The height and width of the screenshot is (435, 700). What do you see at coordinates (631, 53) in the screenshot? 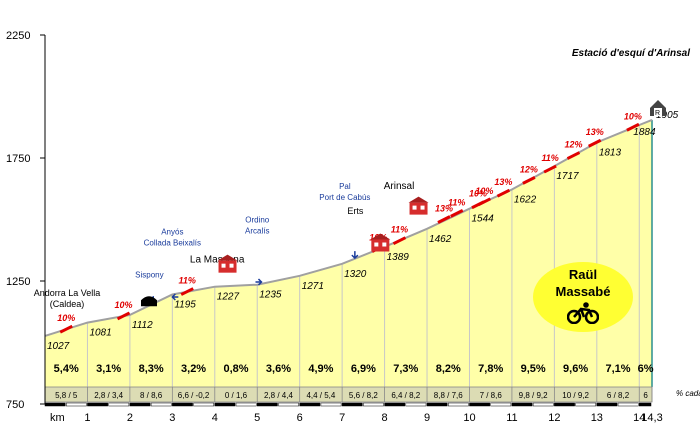
I see `chart-title: Estació d'esquí d'Arinsal` at bounding box center [631, 53].